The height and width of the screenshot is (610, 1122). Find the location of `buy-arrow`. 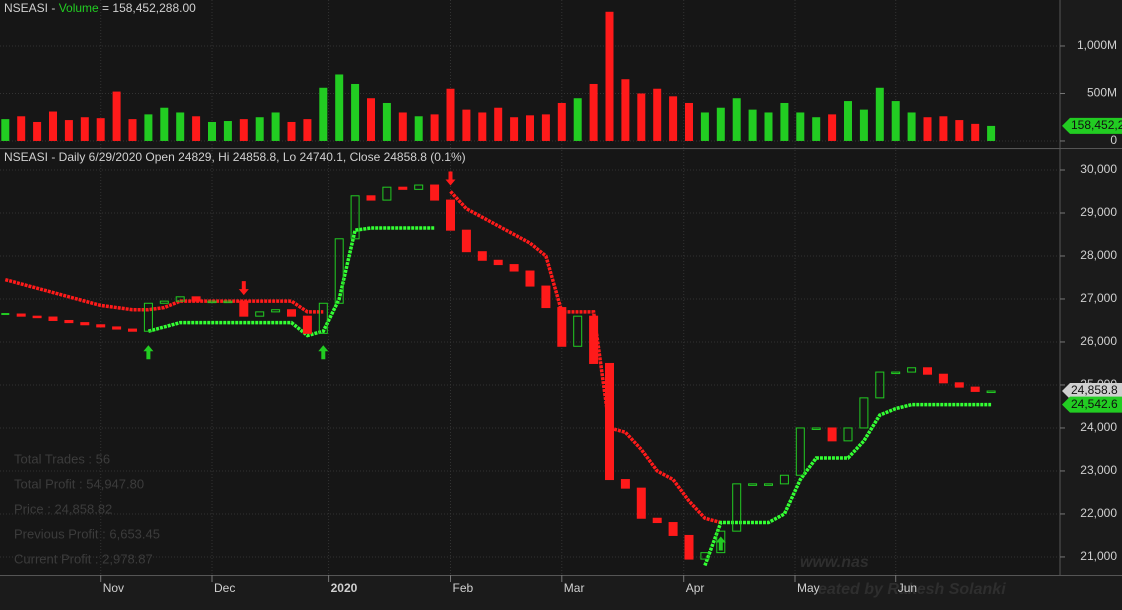

buy-arrow is located at coordinates (720, 543).